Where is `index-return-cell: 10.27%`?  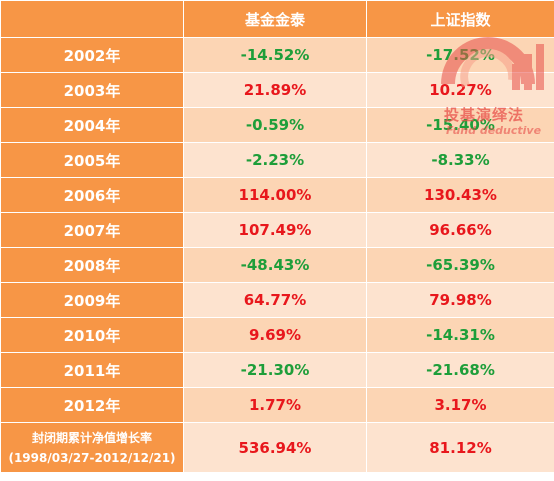 index-return-cell: 10.27% is located at coordinates (460, 90).